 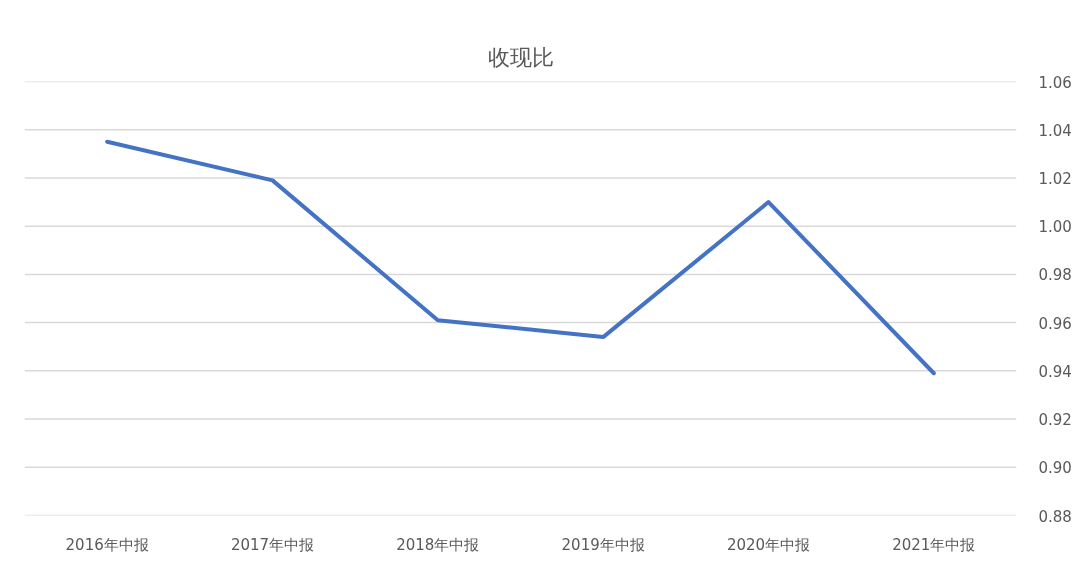 What do you see at coordinates (603, 544) in the screenshot?
I see `x-tick-label: 2019年中报` at bounding box center [603, 544].